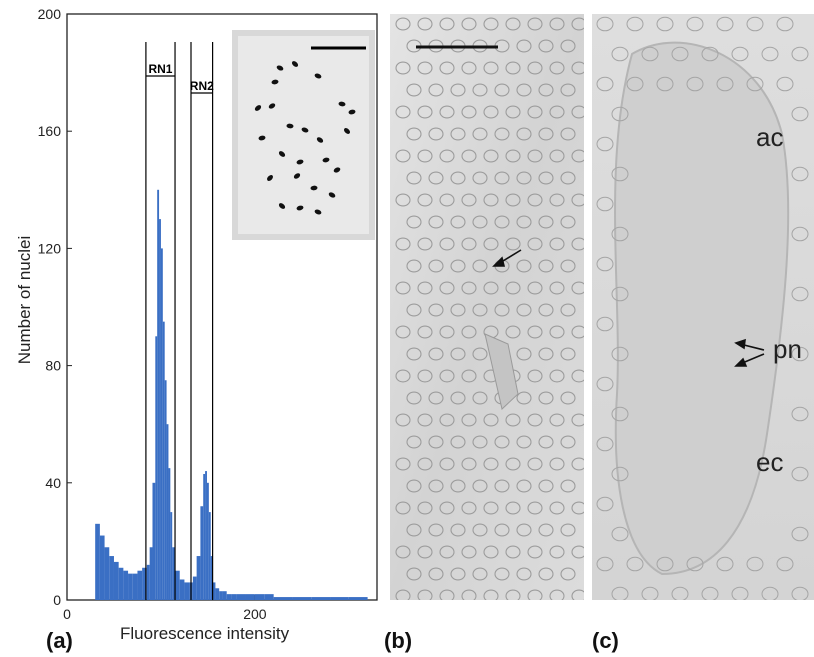  Describe the element at coordinates (53, 366) in the screenshot. I see `y-tick-label: 80` at that location.